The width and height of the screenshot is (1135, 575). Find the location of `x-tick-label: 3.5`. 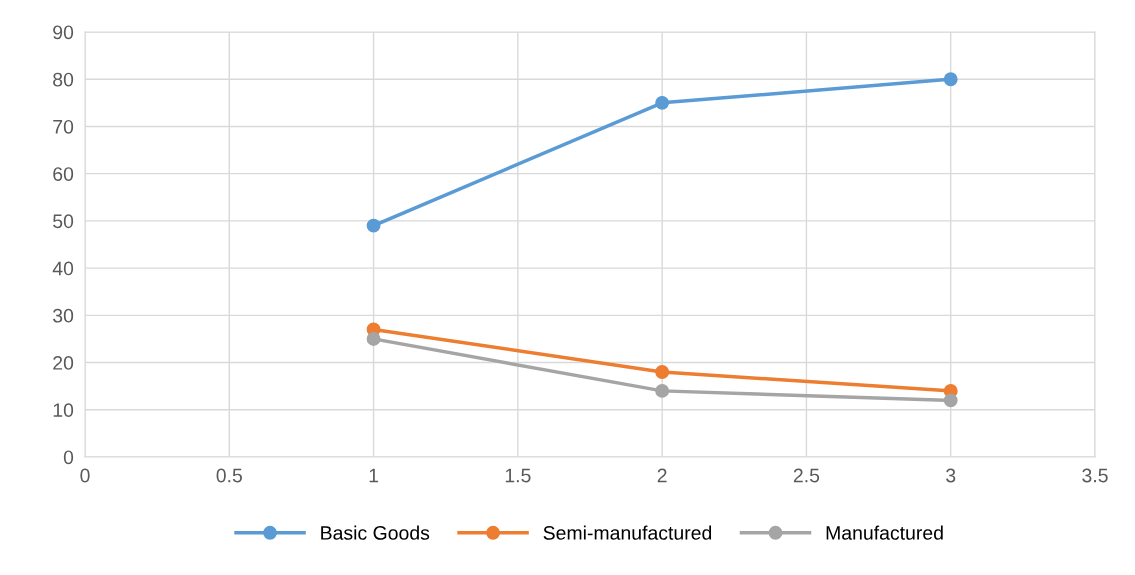

x-tick-label: 3.5 is located at coordinates (1095, 475).